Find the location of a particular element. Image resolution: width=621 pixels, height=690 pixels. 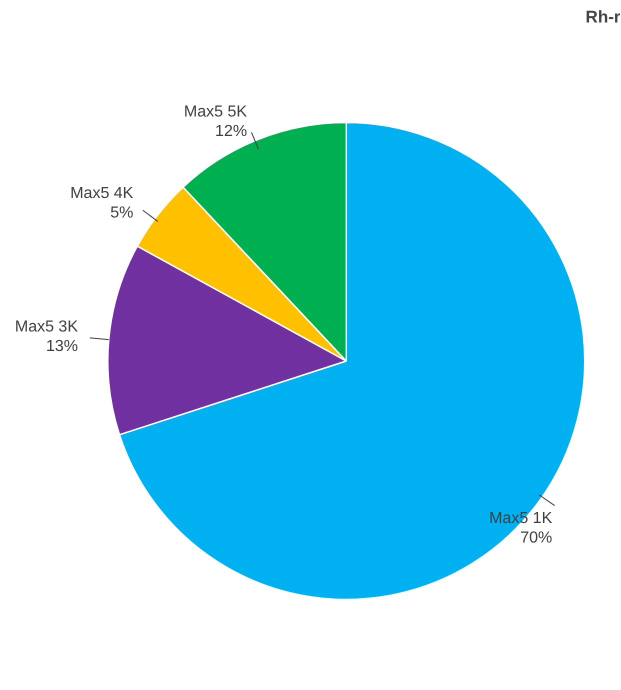

slice-label: Max5 5K is located at coordinates (216, 112).